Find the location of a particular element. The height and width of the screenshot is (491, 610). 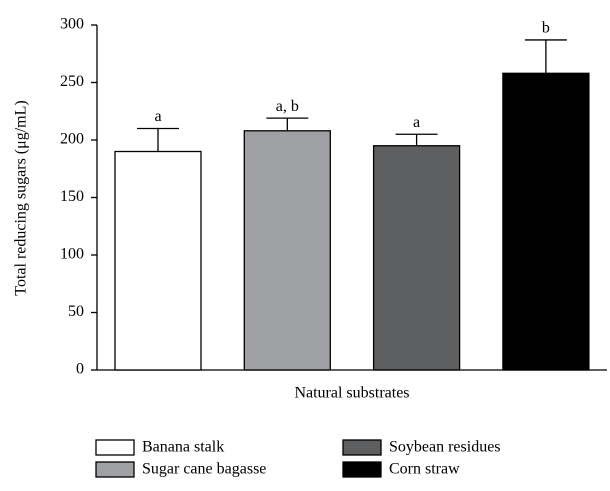

y-tick-label: 100 is located at coordinates (72, 254).